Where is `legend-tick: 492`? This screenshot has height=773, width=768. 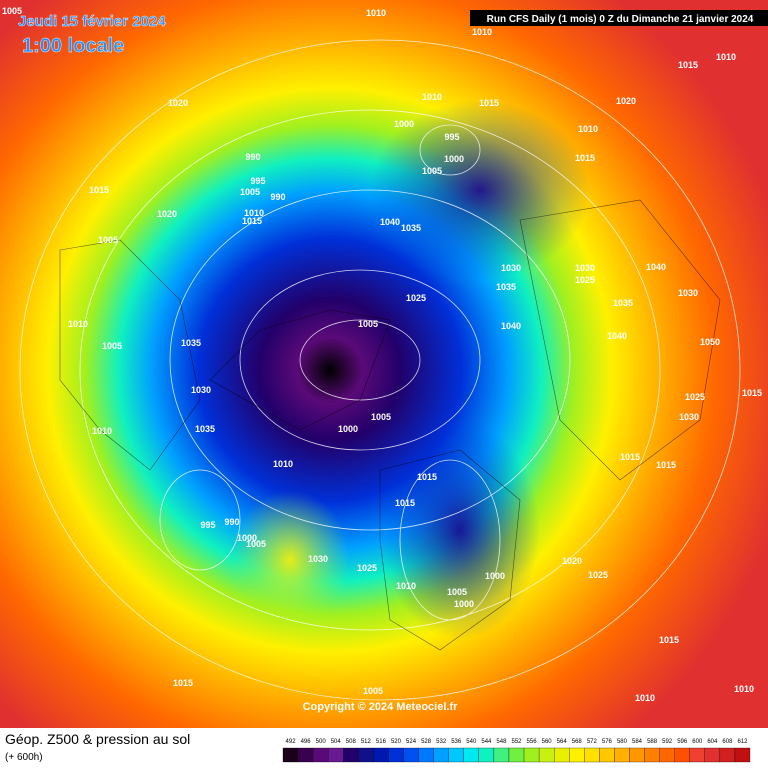
legend-tick: 492 is located at coordinates (291, 742).